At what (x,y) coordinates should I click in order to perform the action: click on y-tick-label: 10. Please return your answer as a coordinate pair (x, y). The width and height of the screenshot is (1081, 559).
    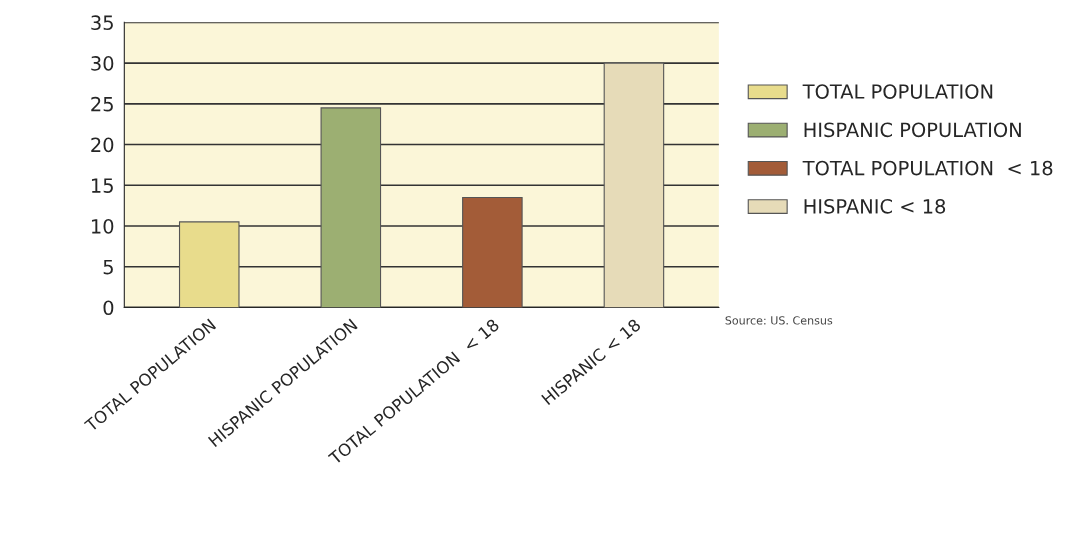
    Looking at the image, I should click on (102, 226).